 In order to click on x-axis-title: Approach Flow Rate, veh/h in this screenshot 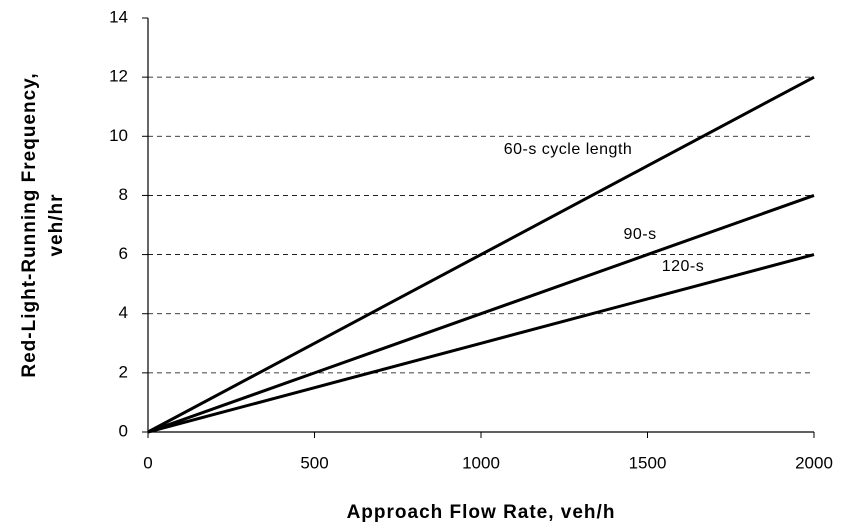, I will do `click(481, 512)`.